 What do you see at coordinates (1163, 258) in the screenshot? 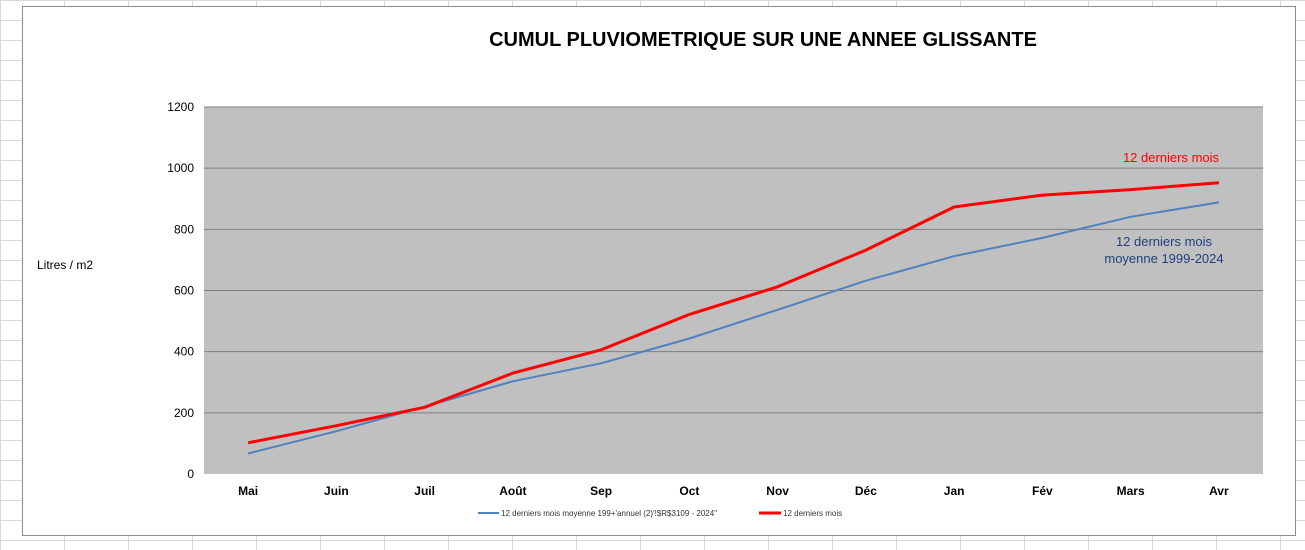
I see `annotation-blue-label-line2: moyenne 1999-2024` at bounding box center [1163, 258].